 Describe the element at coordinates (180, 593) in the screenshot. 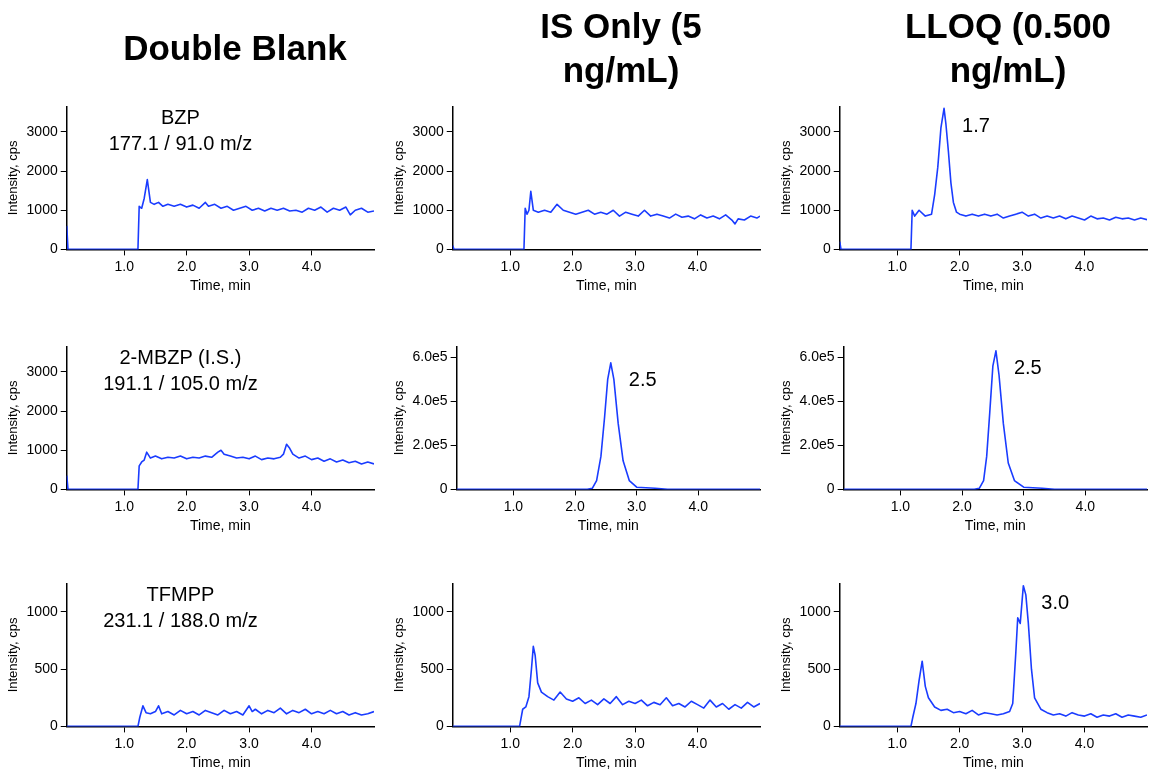

I see `annotation: TFMPP` at that location.